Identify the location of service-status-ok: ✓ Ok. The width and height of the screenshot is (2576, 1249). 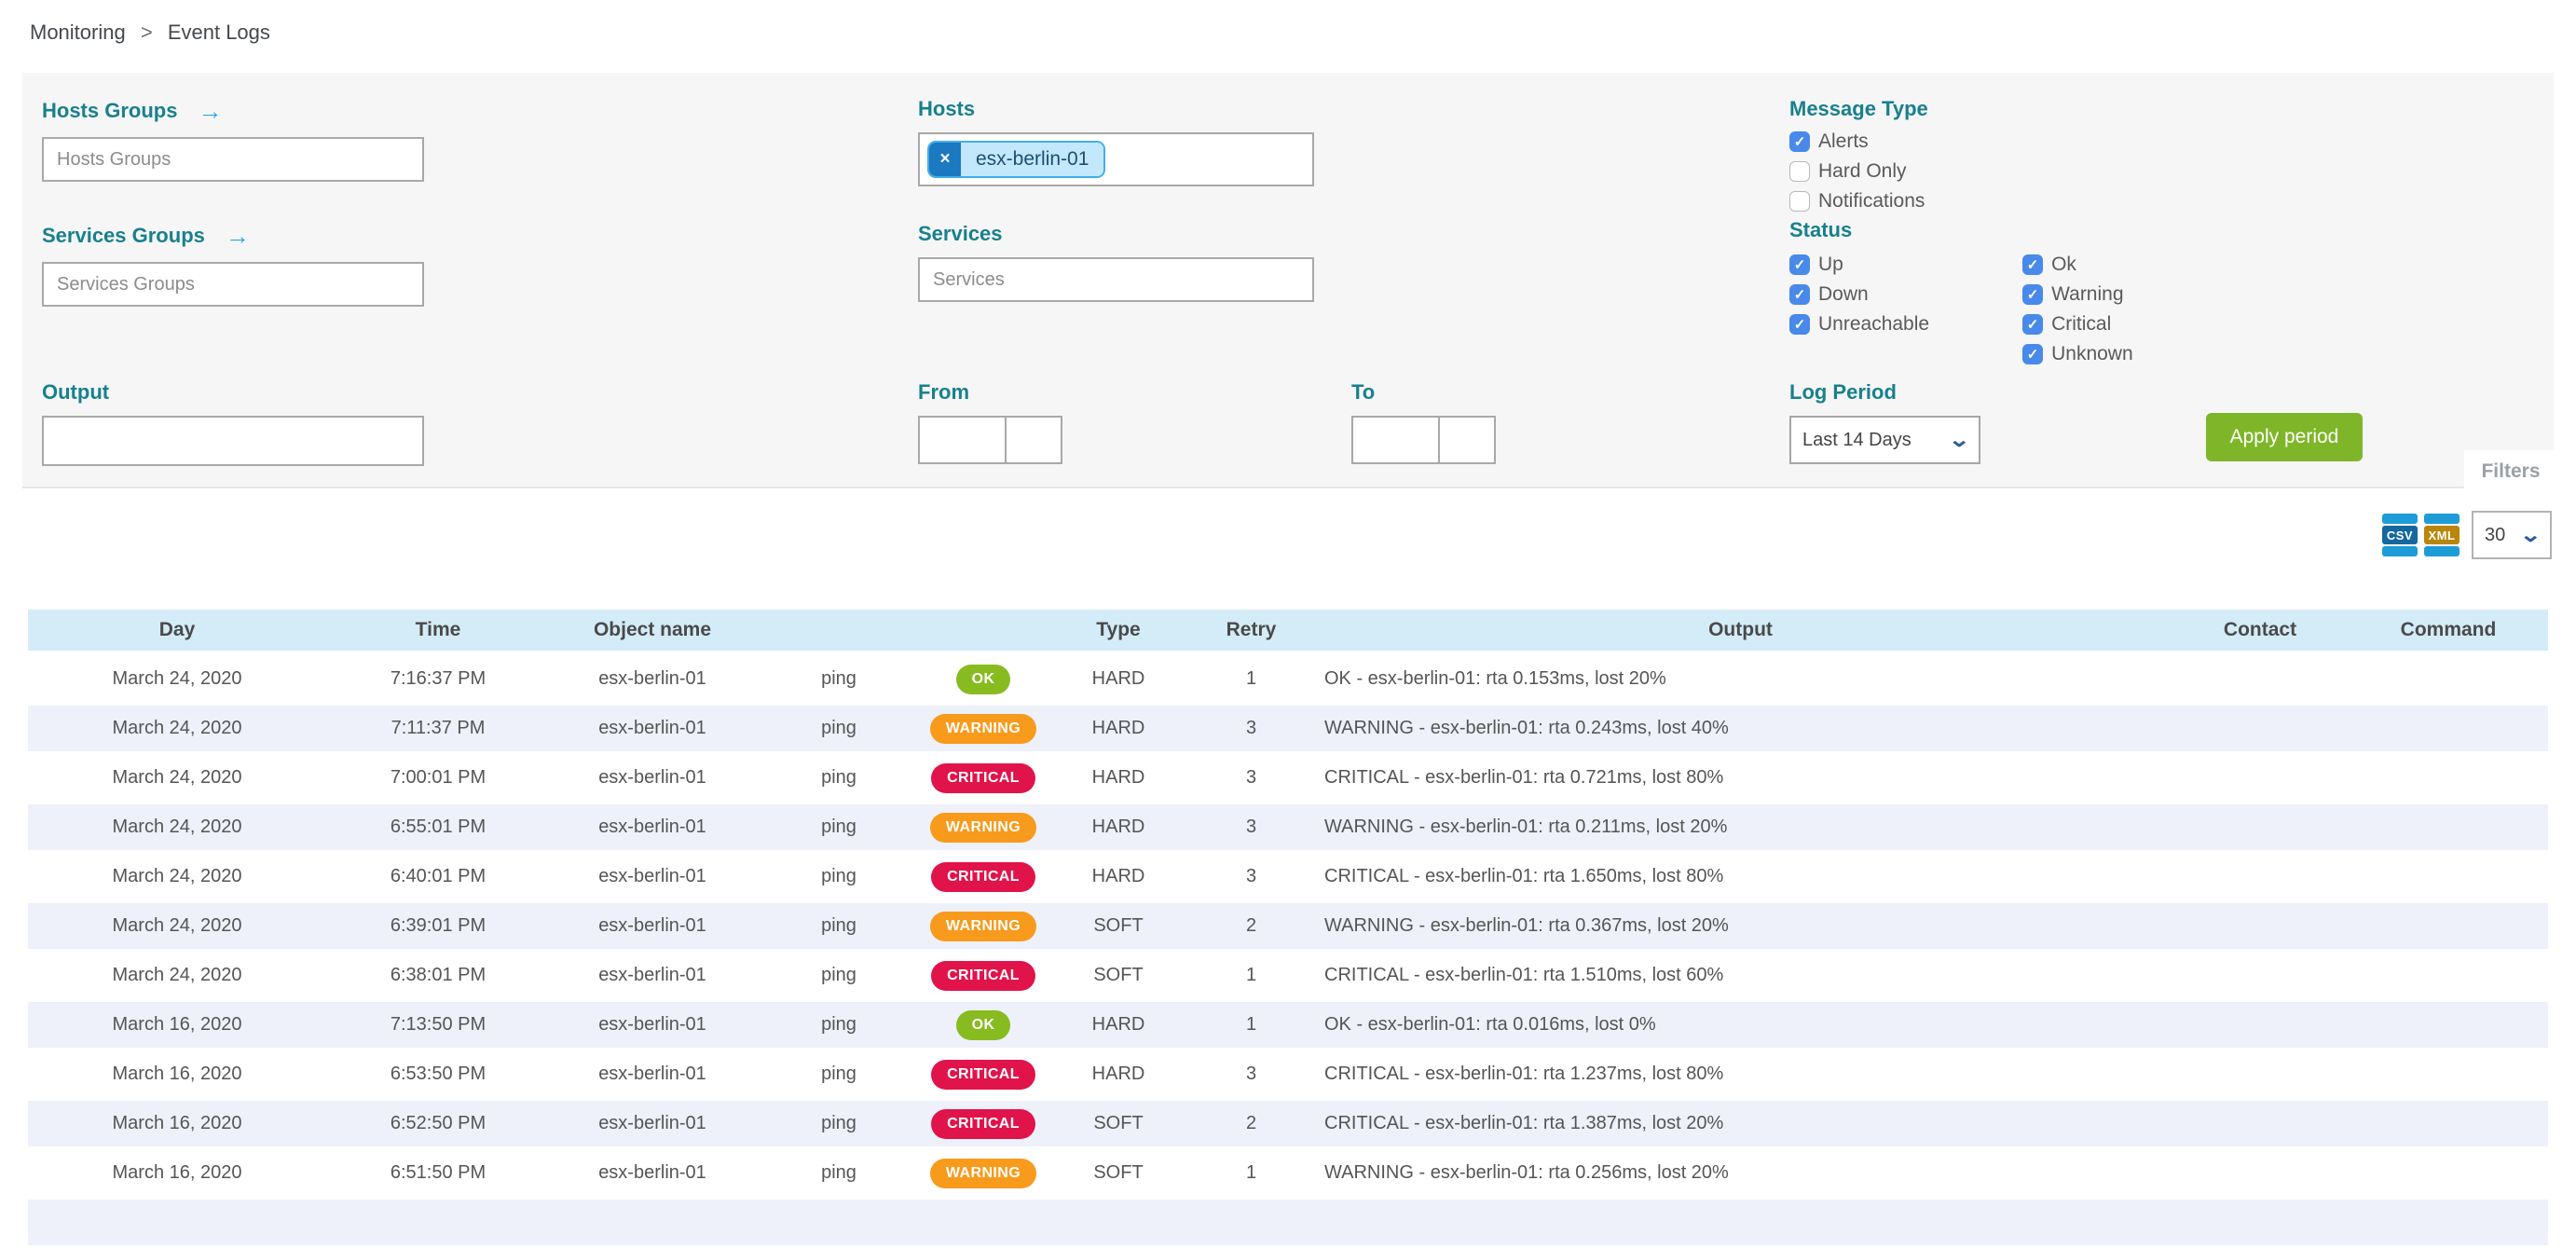
(2077, 265).